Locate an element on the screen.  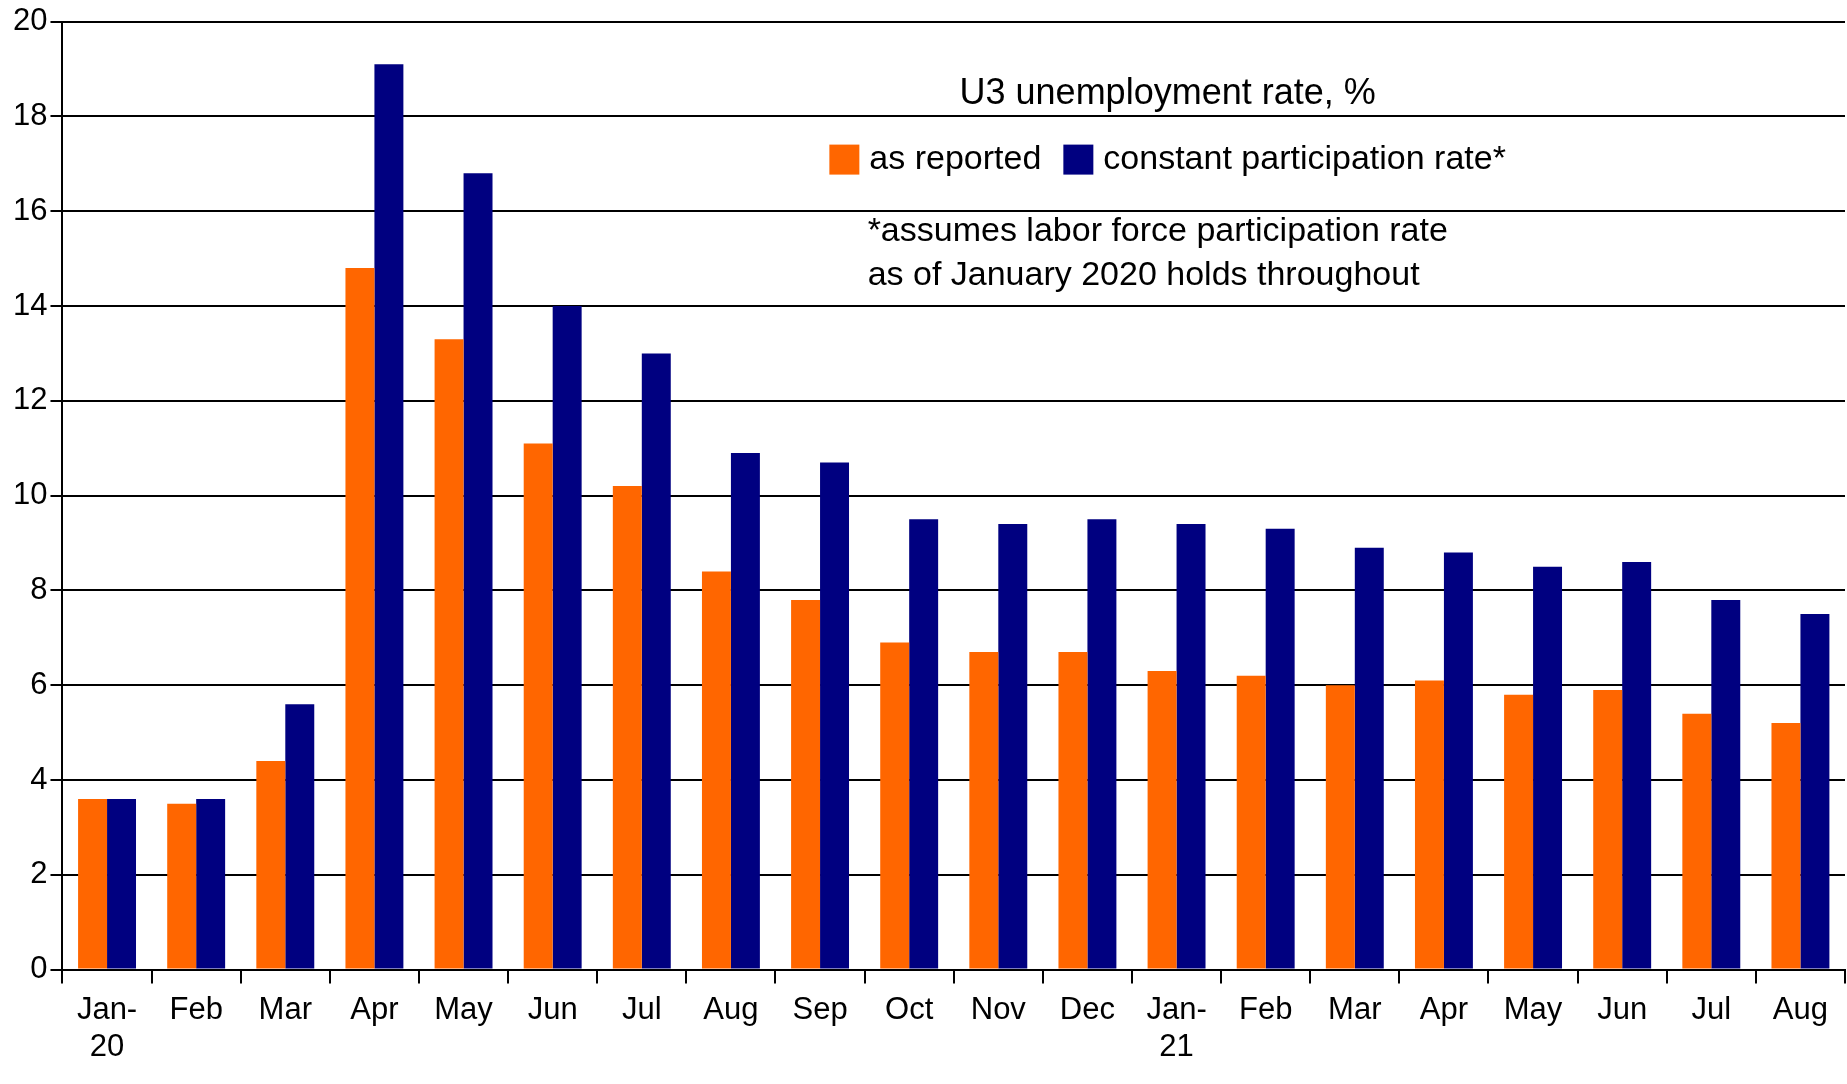
y-tick-label: 0 is located at coordinates (39, 968).